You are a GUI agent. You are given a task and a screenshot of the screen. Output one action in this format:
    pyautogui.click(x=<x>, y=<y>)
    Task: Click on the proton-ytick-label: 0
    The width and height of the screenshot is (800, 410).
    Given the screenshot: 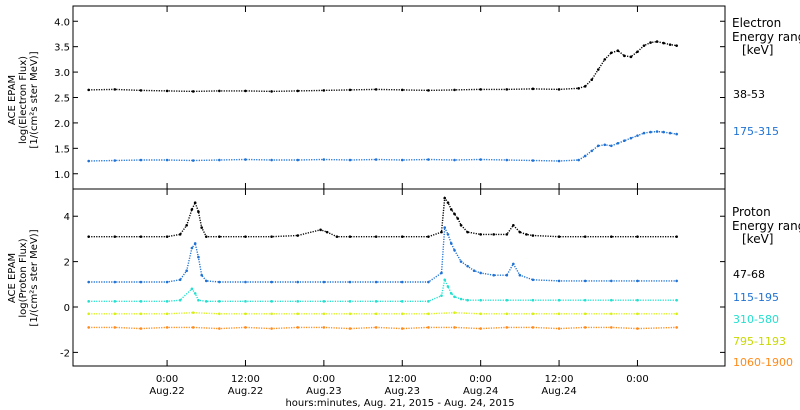 What is the action you would take?
    pyautogui.click(x=67, y=308)
    